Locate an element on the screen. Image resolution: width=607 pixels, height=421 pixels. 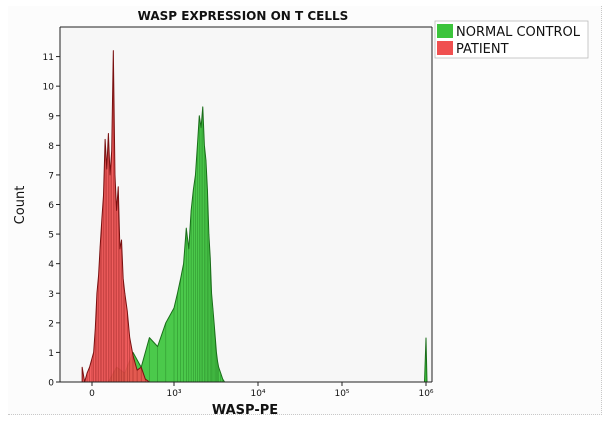
y-tick-label: 5 is located at coordinates (51, 236).